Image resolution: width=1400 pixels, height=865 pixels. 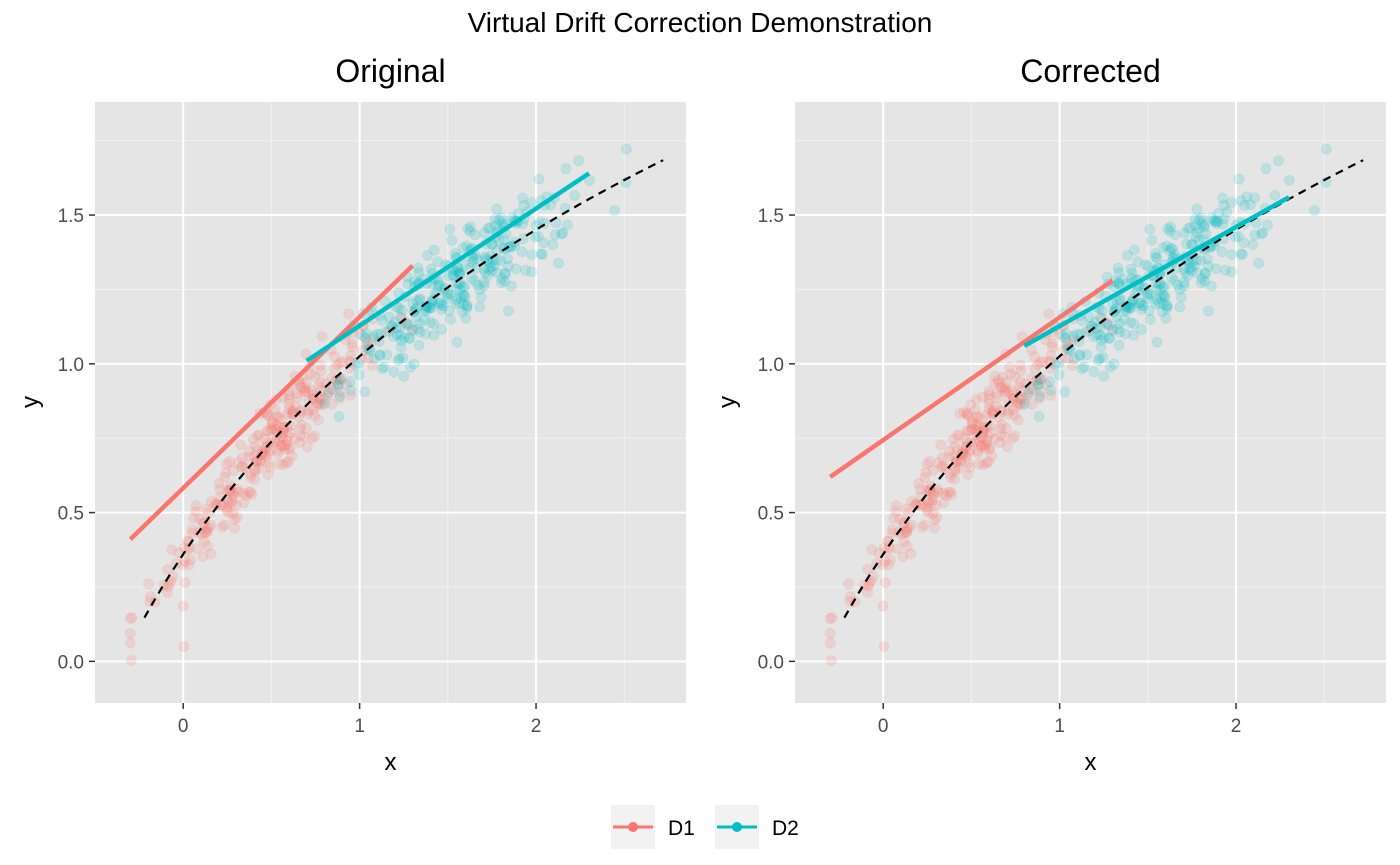 I want to click on panel-title: Original, so click(x=390, y=71).